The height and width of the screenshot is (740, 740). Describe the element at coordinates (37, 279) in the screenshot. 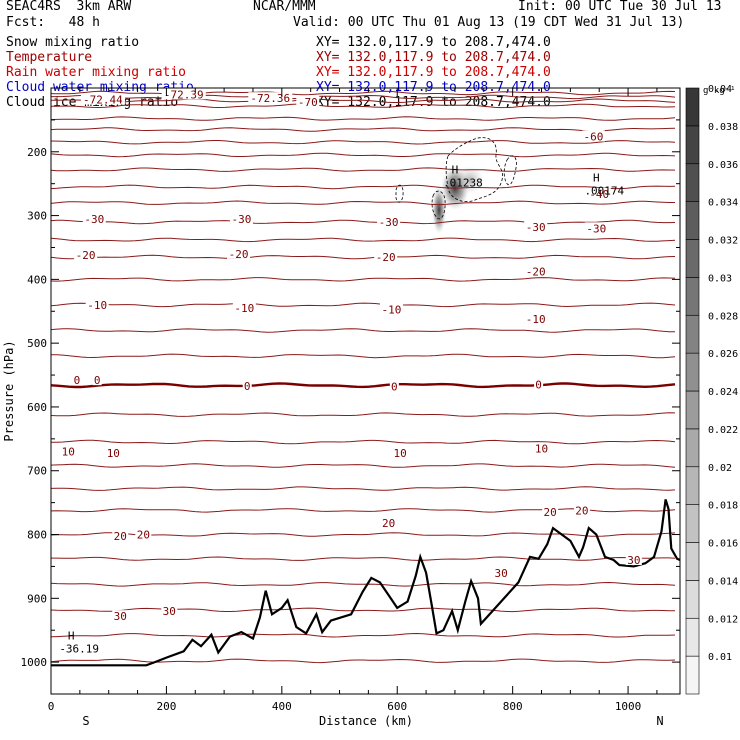

I see `y-tick-label: 400` at that location.